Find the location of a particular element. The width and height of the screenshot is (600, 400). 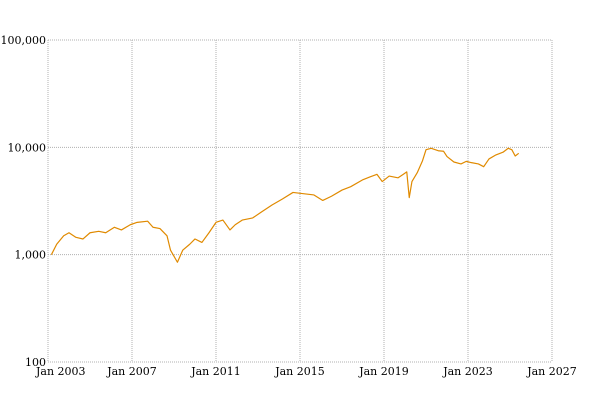

x-tick-label: Jan 2027 is located at coordinates (551, 371).